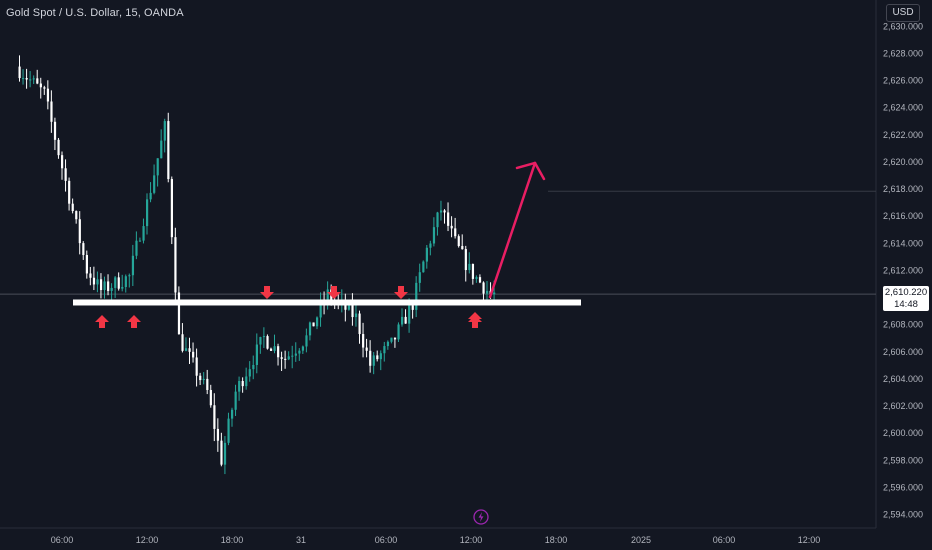 The height and width of the screenshot is (550, 932). What do you see at coordinates (903, 135) in the screenshot?
I see `price-tick-label: 2,622.000` at bounding box center [903, 135].